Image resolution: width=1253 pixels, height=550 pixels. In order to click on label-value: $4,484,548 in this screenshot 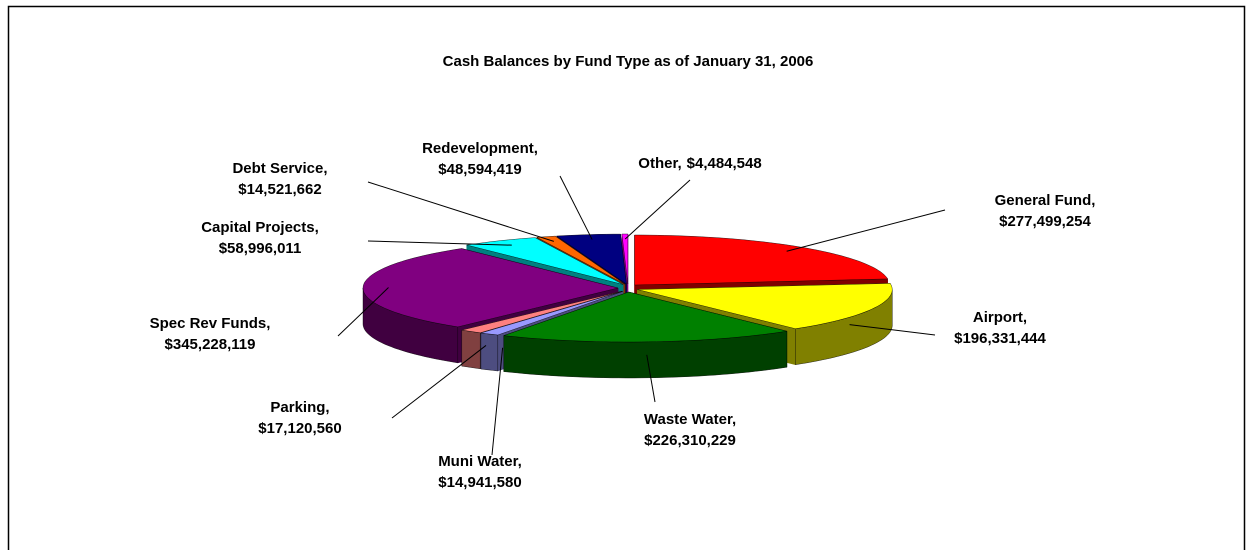, I will do `click(724, 163)`.